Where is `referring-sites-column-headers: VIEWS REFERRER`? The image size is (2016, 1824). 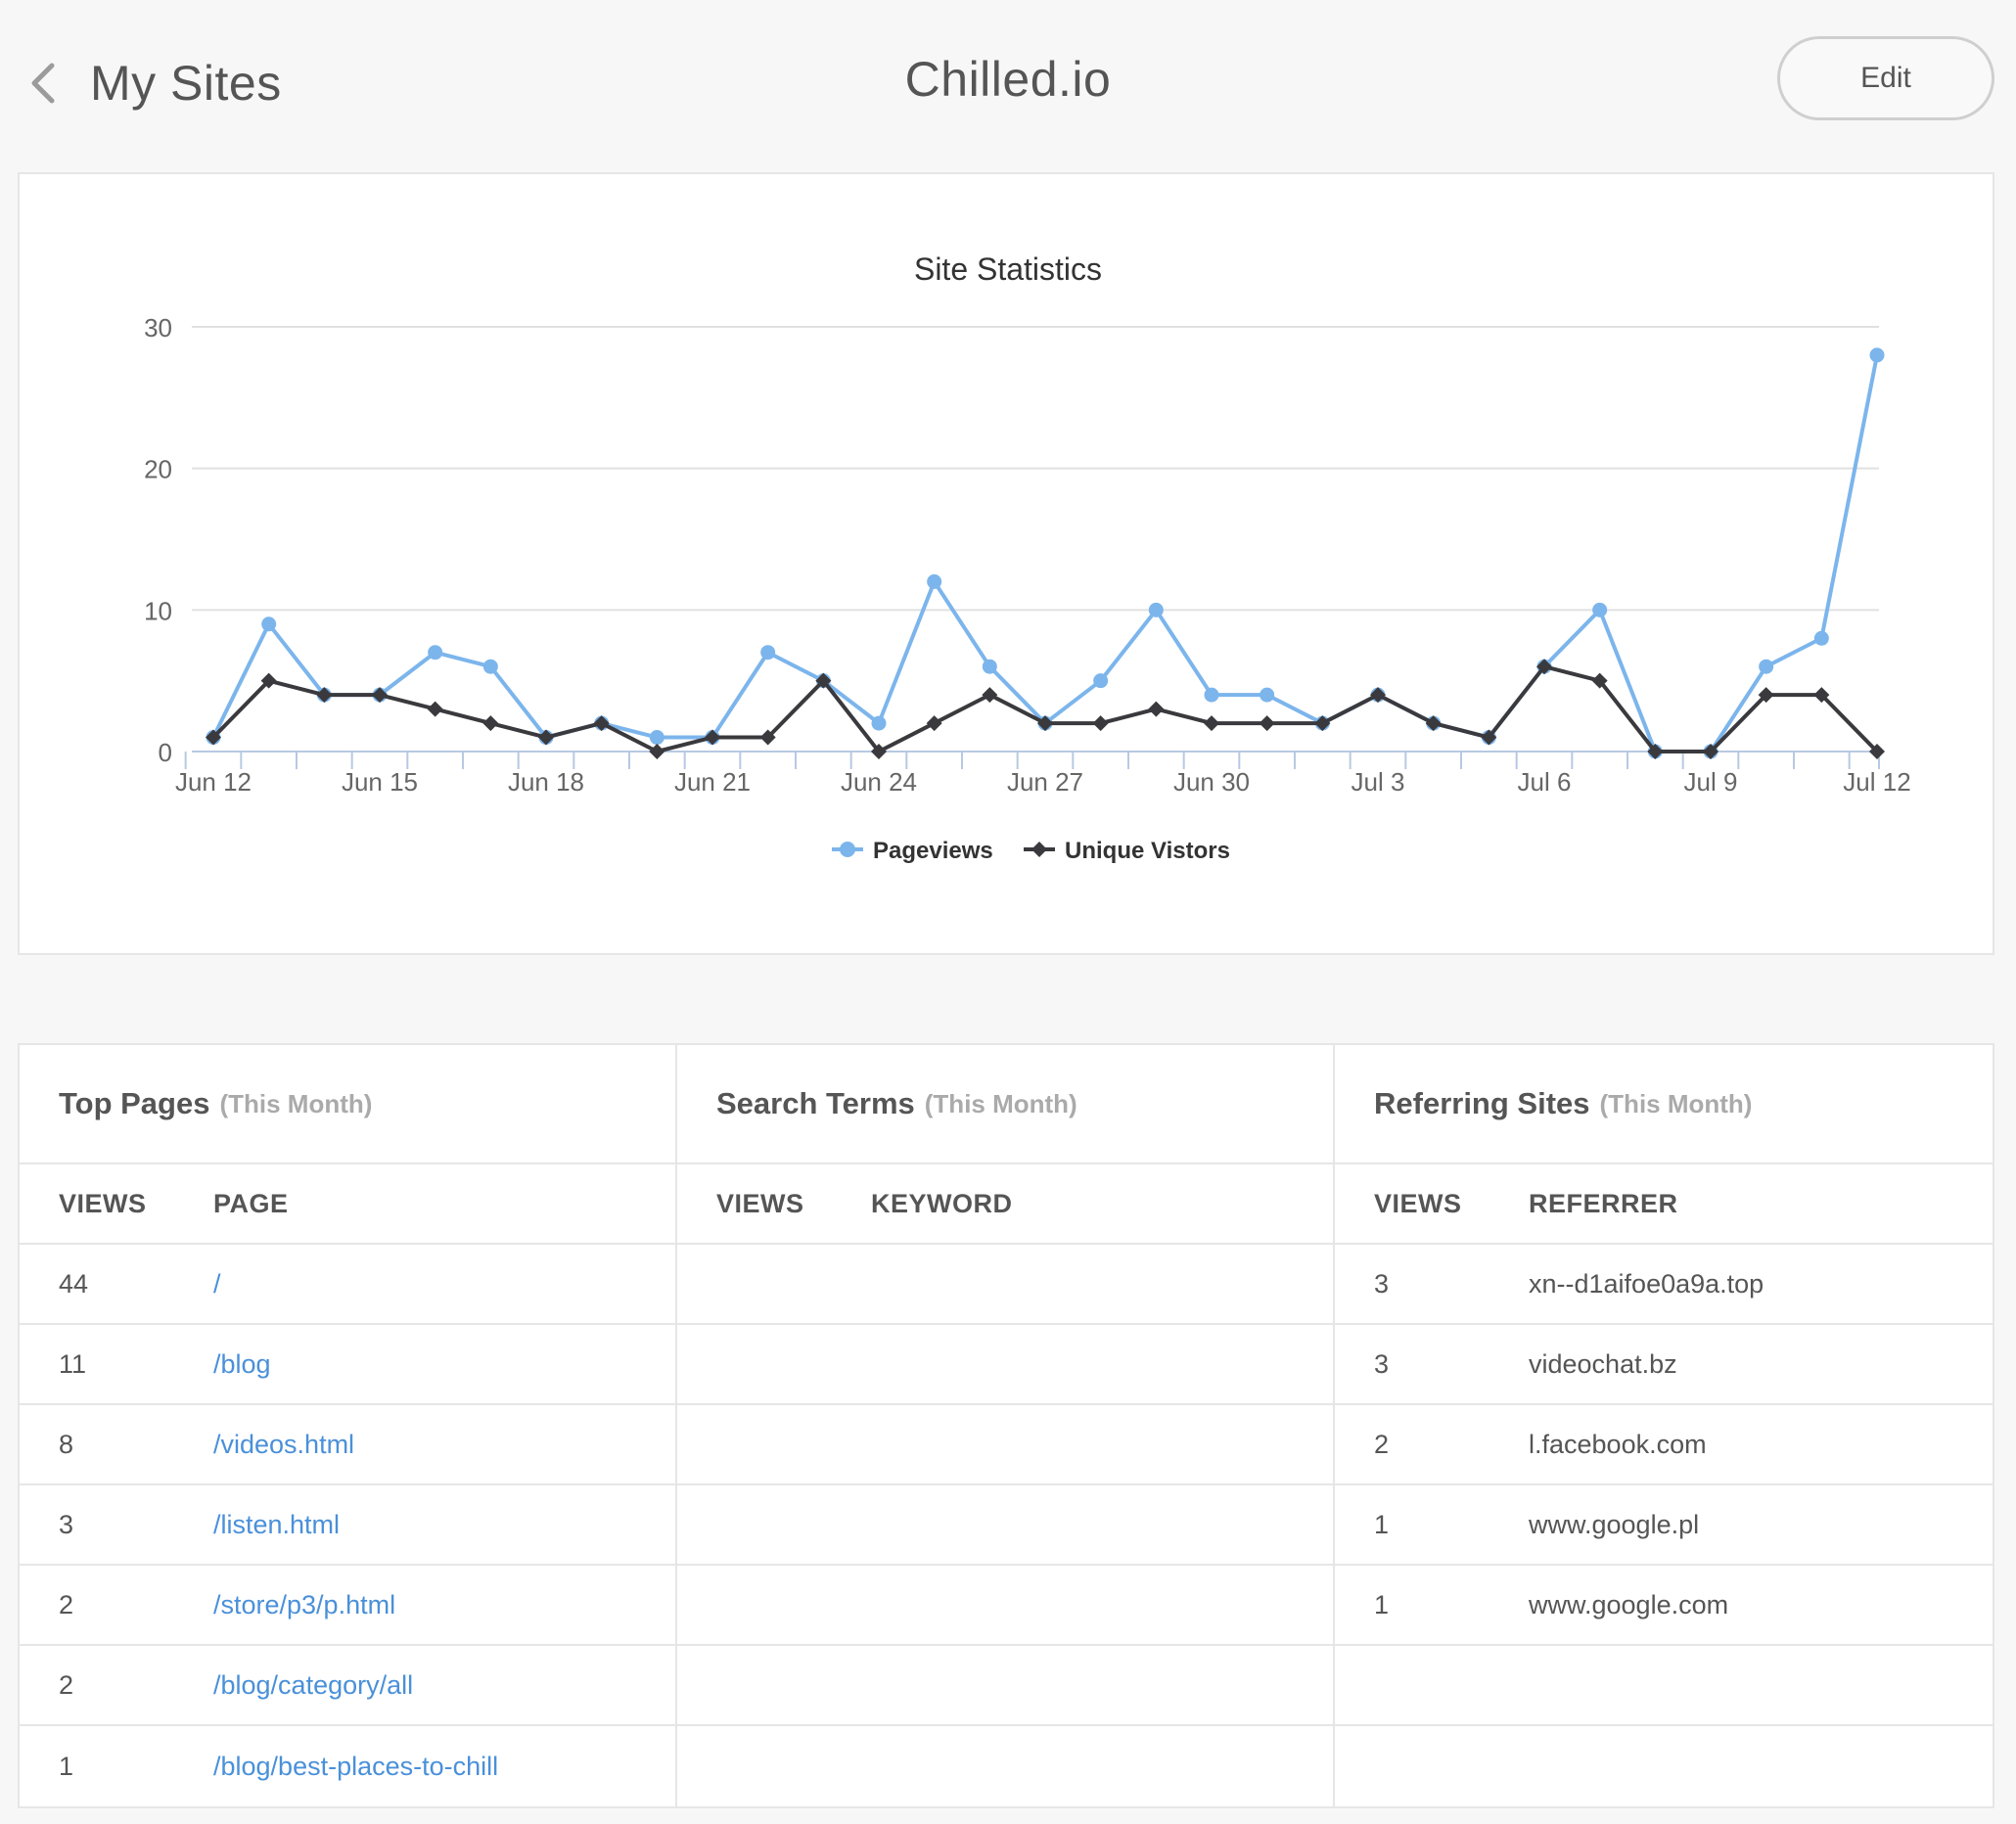
referring-sites-column-headers: VIEWS REFERRER is located at coordinates (1664, 1204).